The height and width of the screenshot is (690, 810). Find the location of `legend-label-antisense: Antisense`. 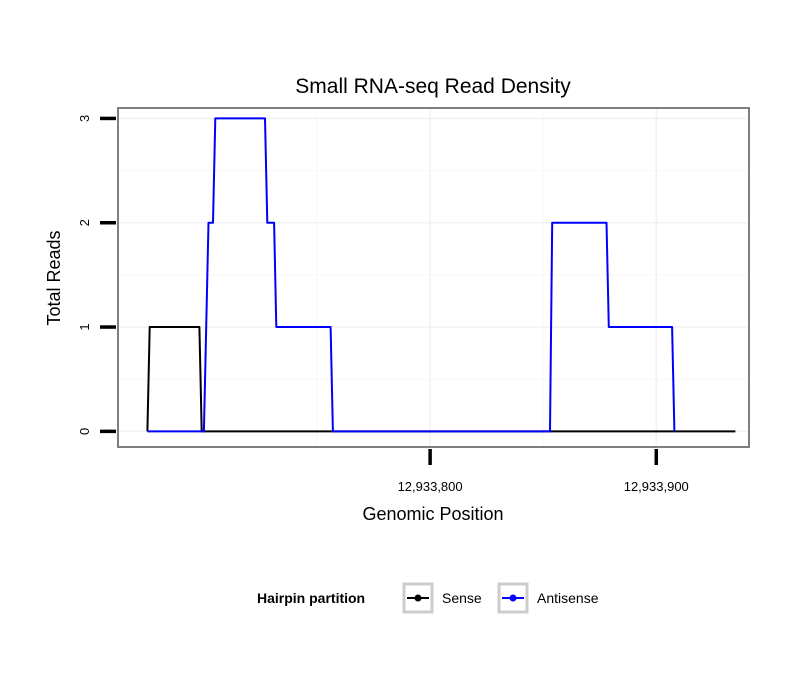

legend-label-antisense: Antisense is located at coordinates (568, 598).